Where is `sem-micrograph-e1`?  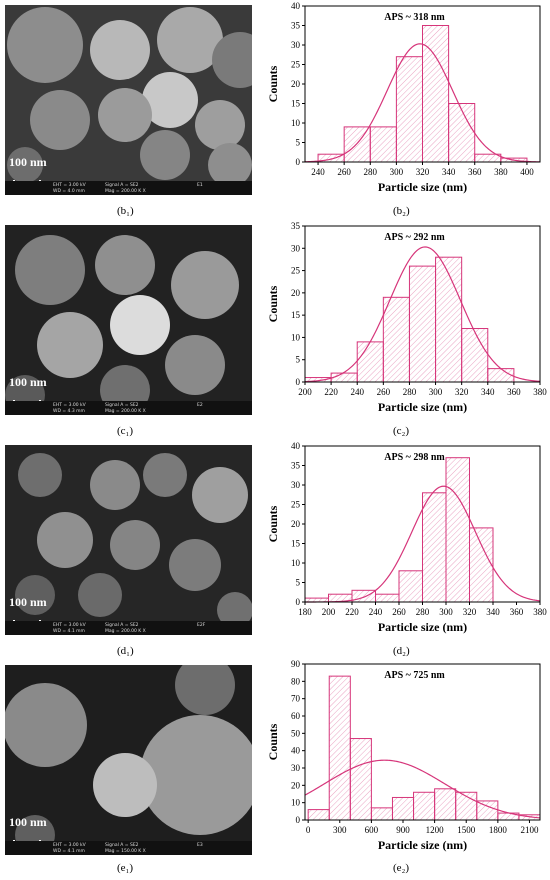 sem-micrograph-e1 is located at coordinates (128, 760).